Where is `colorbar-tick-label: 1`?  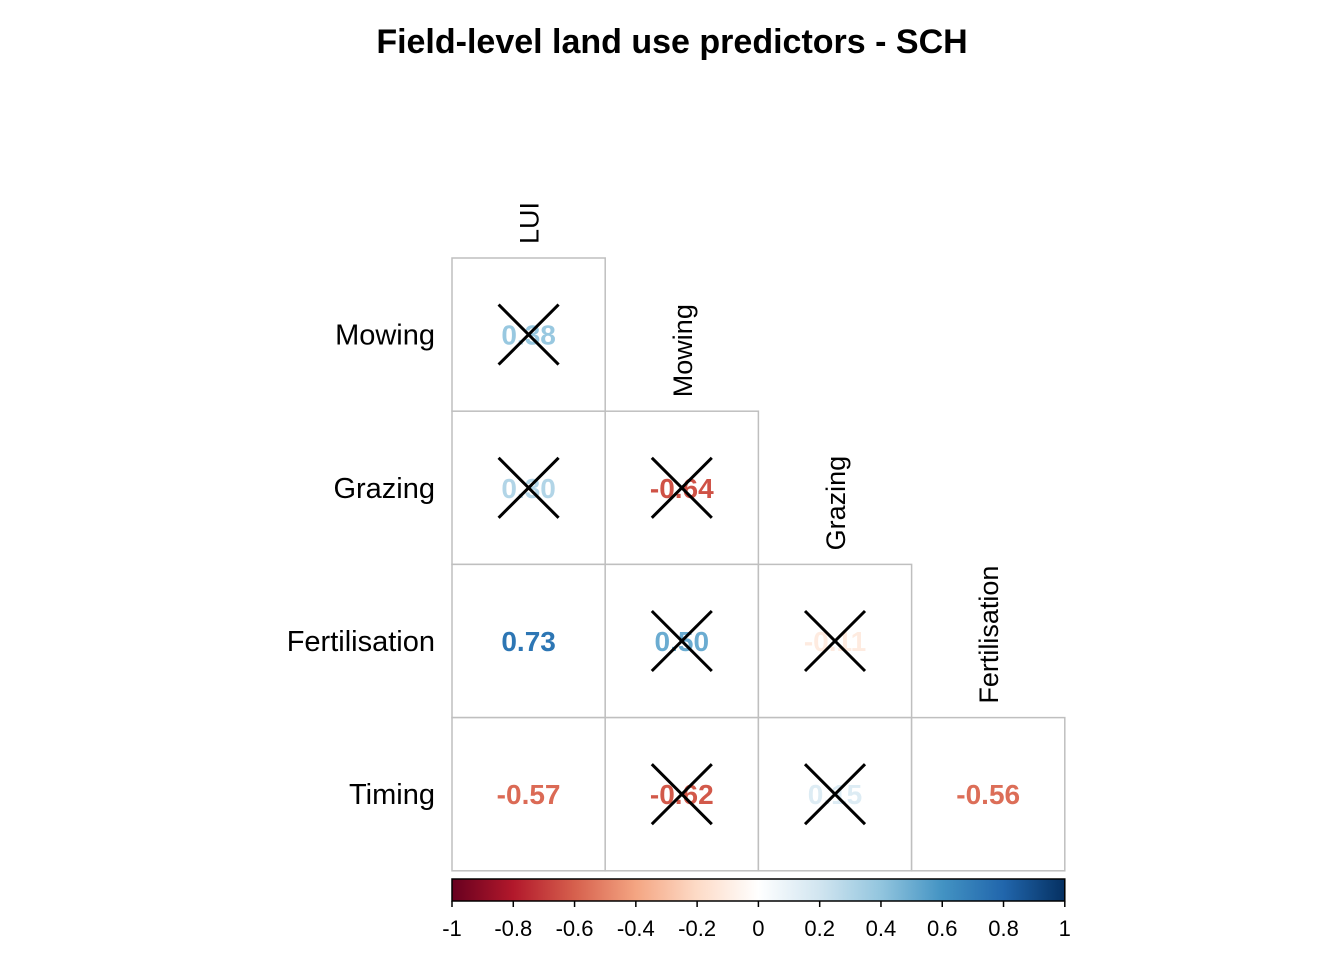 colorbar-tick-label: 1 is located at coordinates (1065, 928).